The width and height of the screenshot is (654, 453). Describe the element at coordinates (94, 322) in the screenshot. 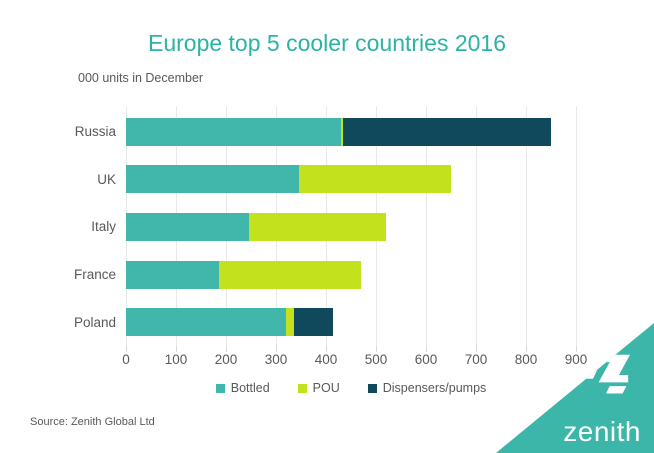

I see `category-label: Poland` at that location.